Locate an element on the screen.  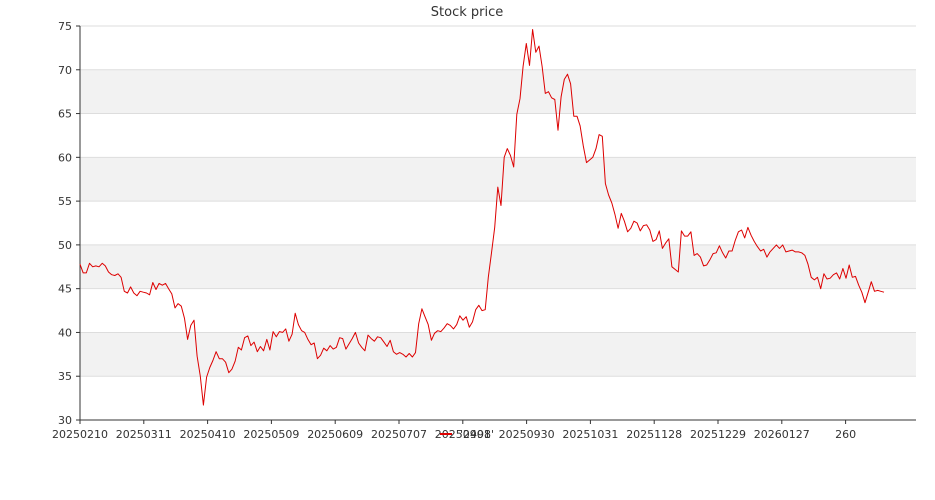
y-tick-label: 60 is located at coordinates (65, 157).